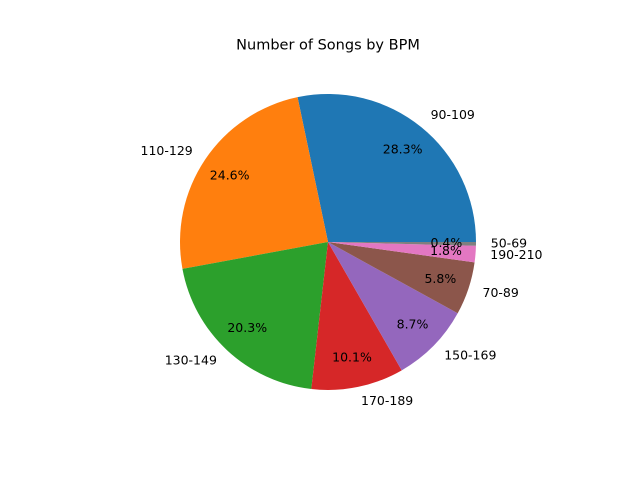 The height and width of the screenshot is (480, 640). I want to click on slice-percent-170-189: 10.1%, so click(352, 356).